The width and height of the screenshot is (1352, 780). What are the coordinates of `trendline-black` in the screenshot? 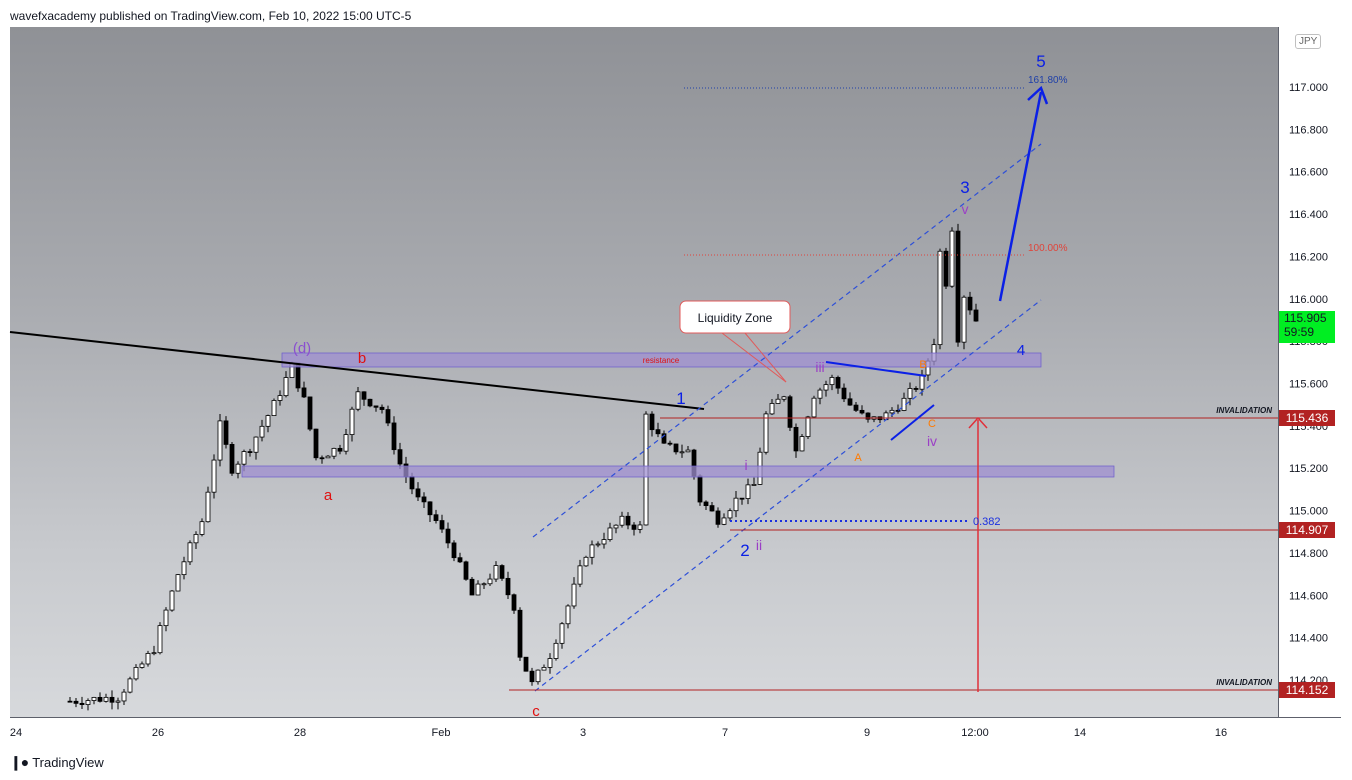 It's located at (357, 370).